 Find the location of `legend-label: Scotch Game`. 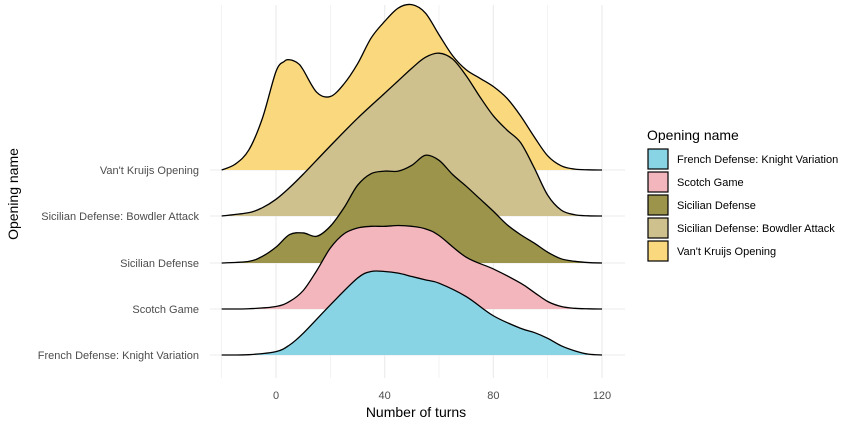

legend-label: Scotch Game is located at coordinates (710, 183).